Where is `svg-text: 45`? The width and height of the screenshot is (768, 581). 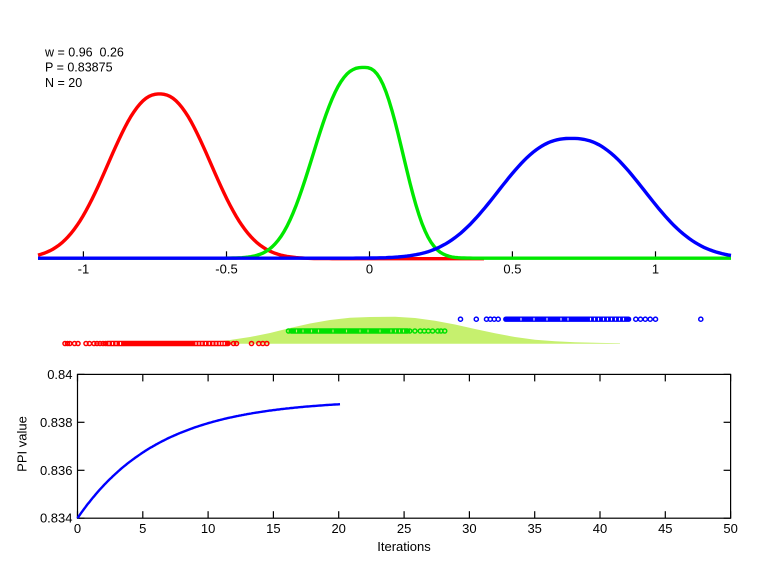
svg-text: 45 is located at coordinates (665, 528).